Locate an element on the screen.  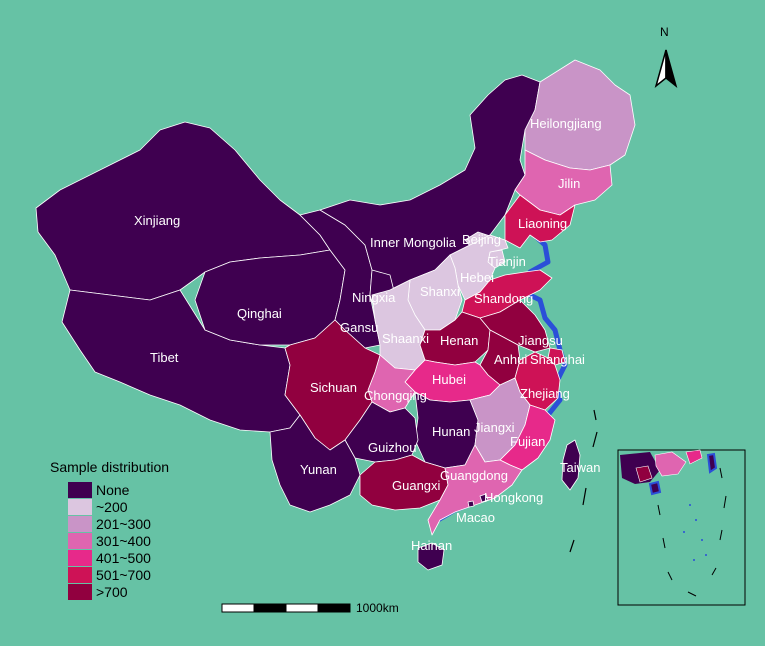
province-taiwan is located at coordinates (571, 465).